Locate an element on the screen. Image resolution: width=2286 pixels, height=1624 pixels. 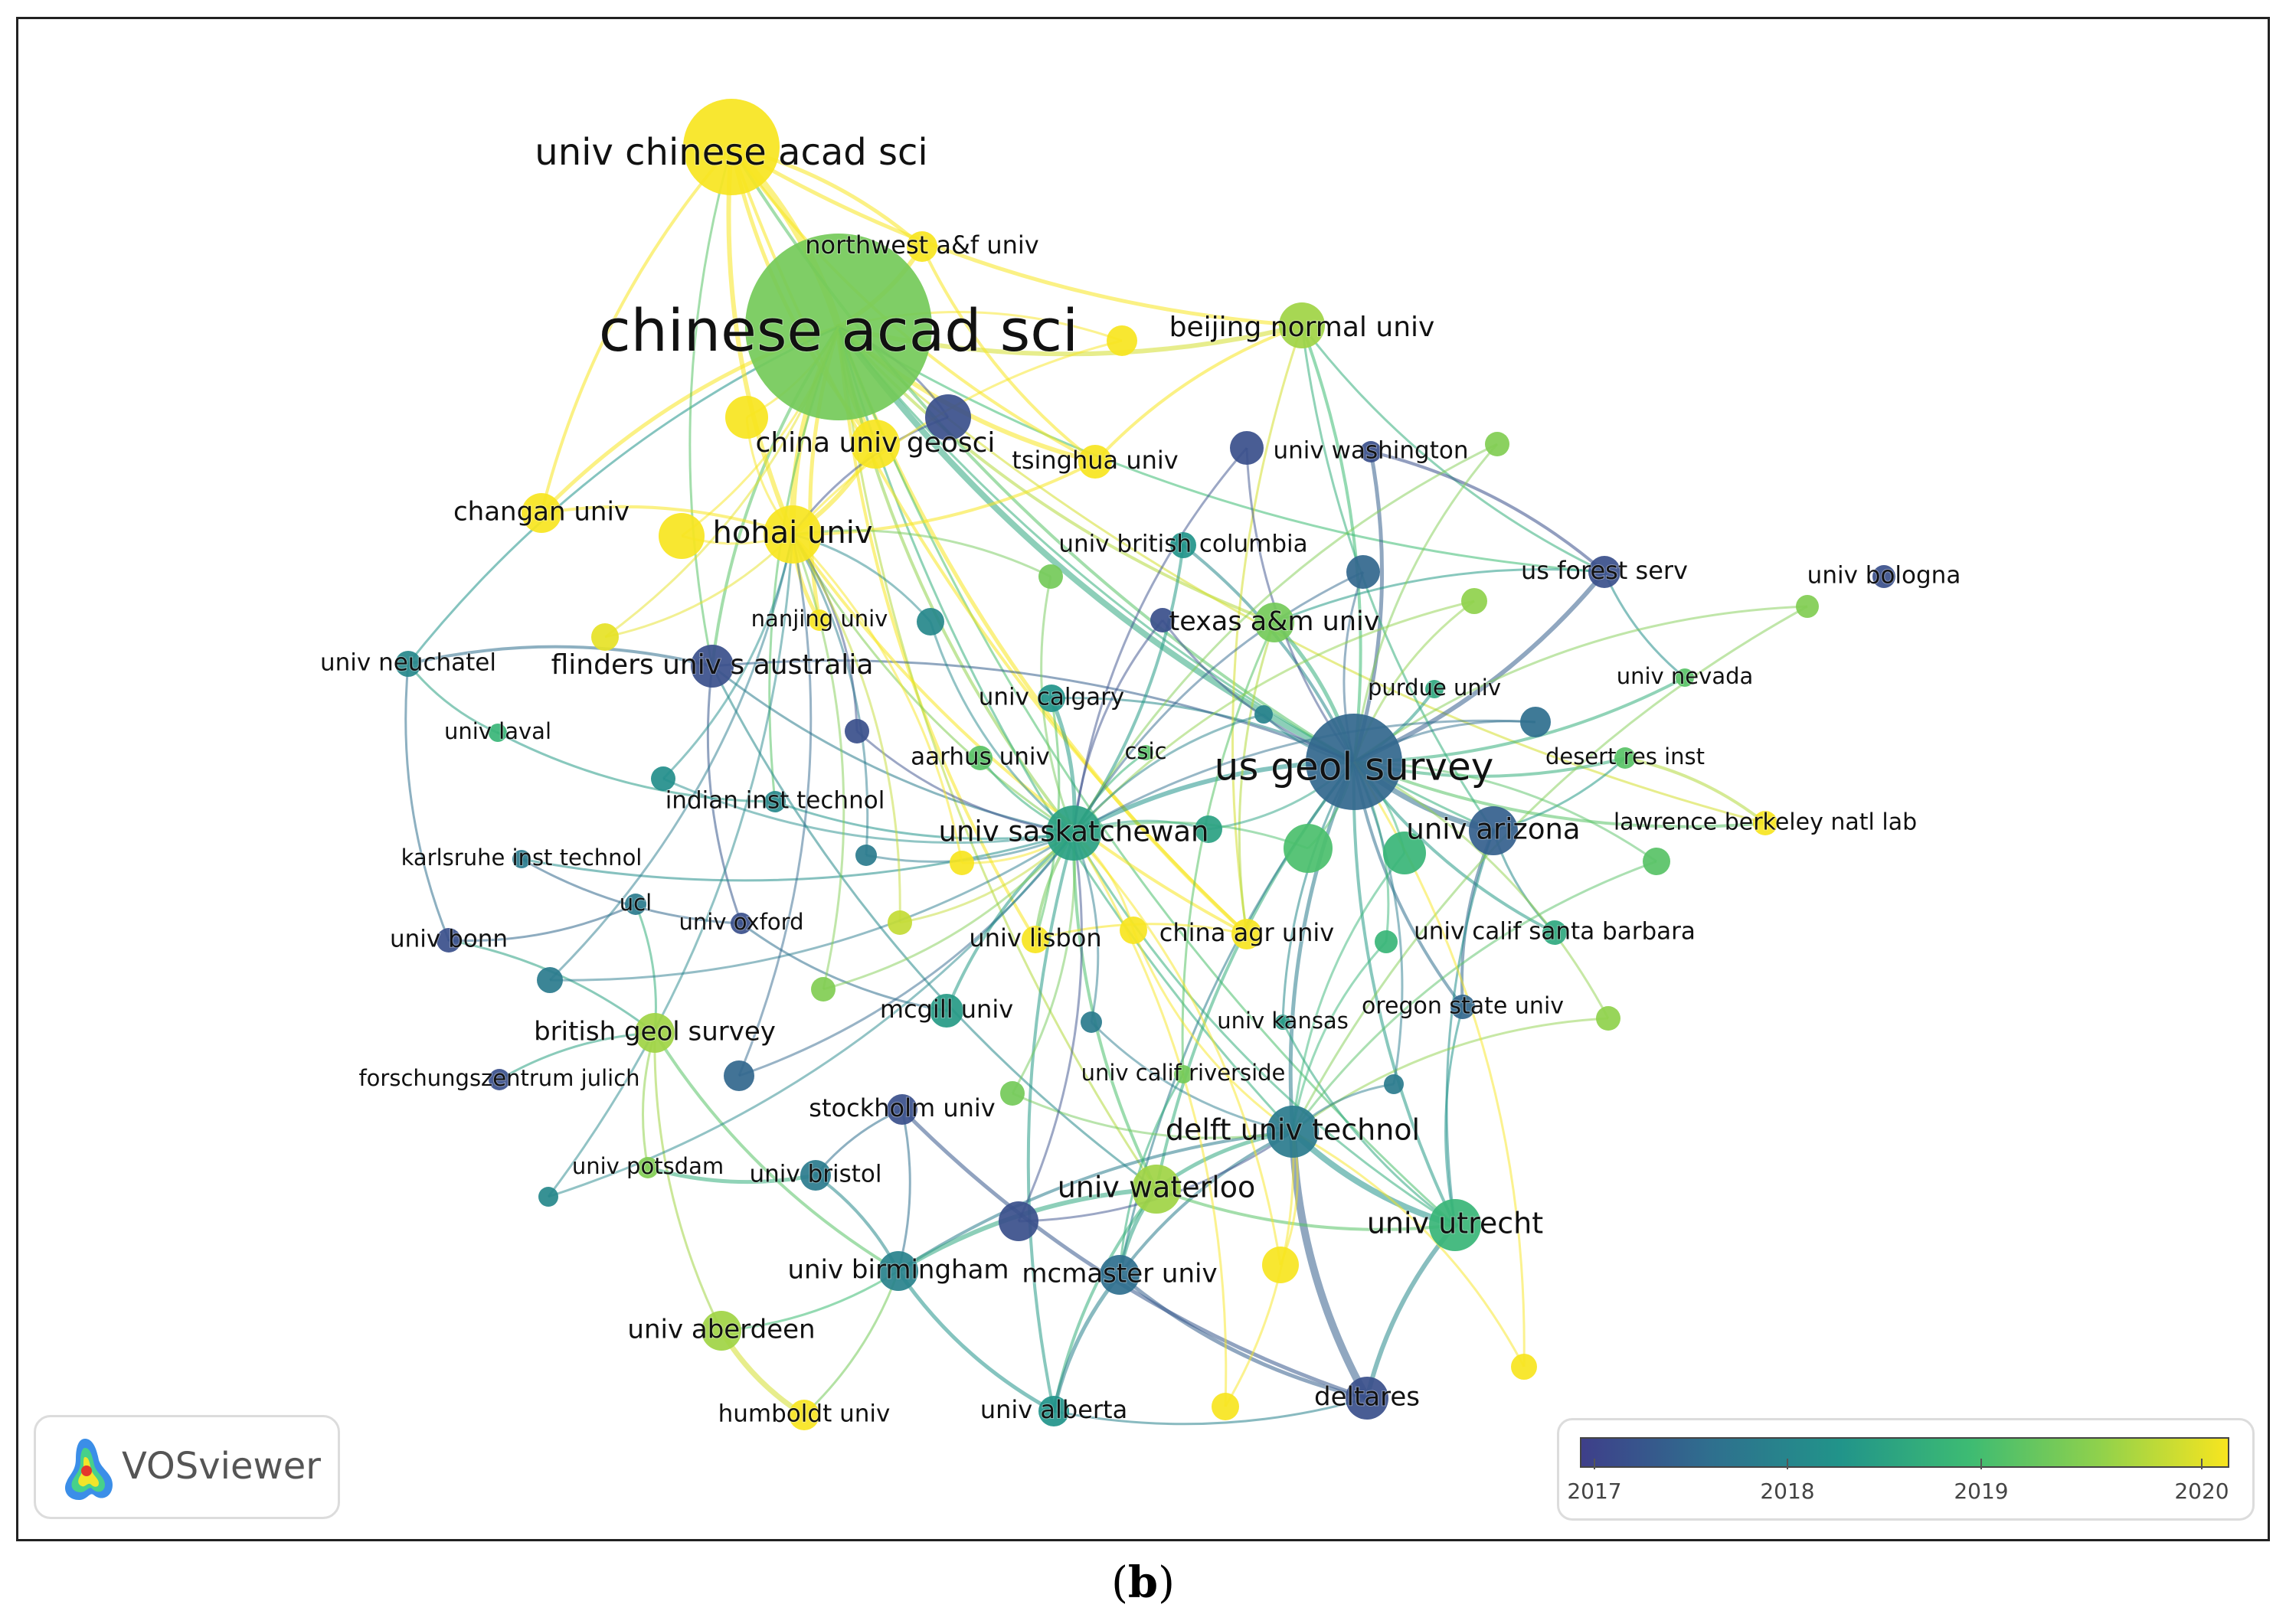
node-univ-aberdeen is located at coordinates (721, 1331).